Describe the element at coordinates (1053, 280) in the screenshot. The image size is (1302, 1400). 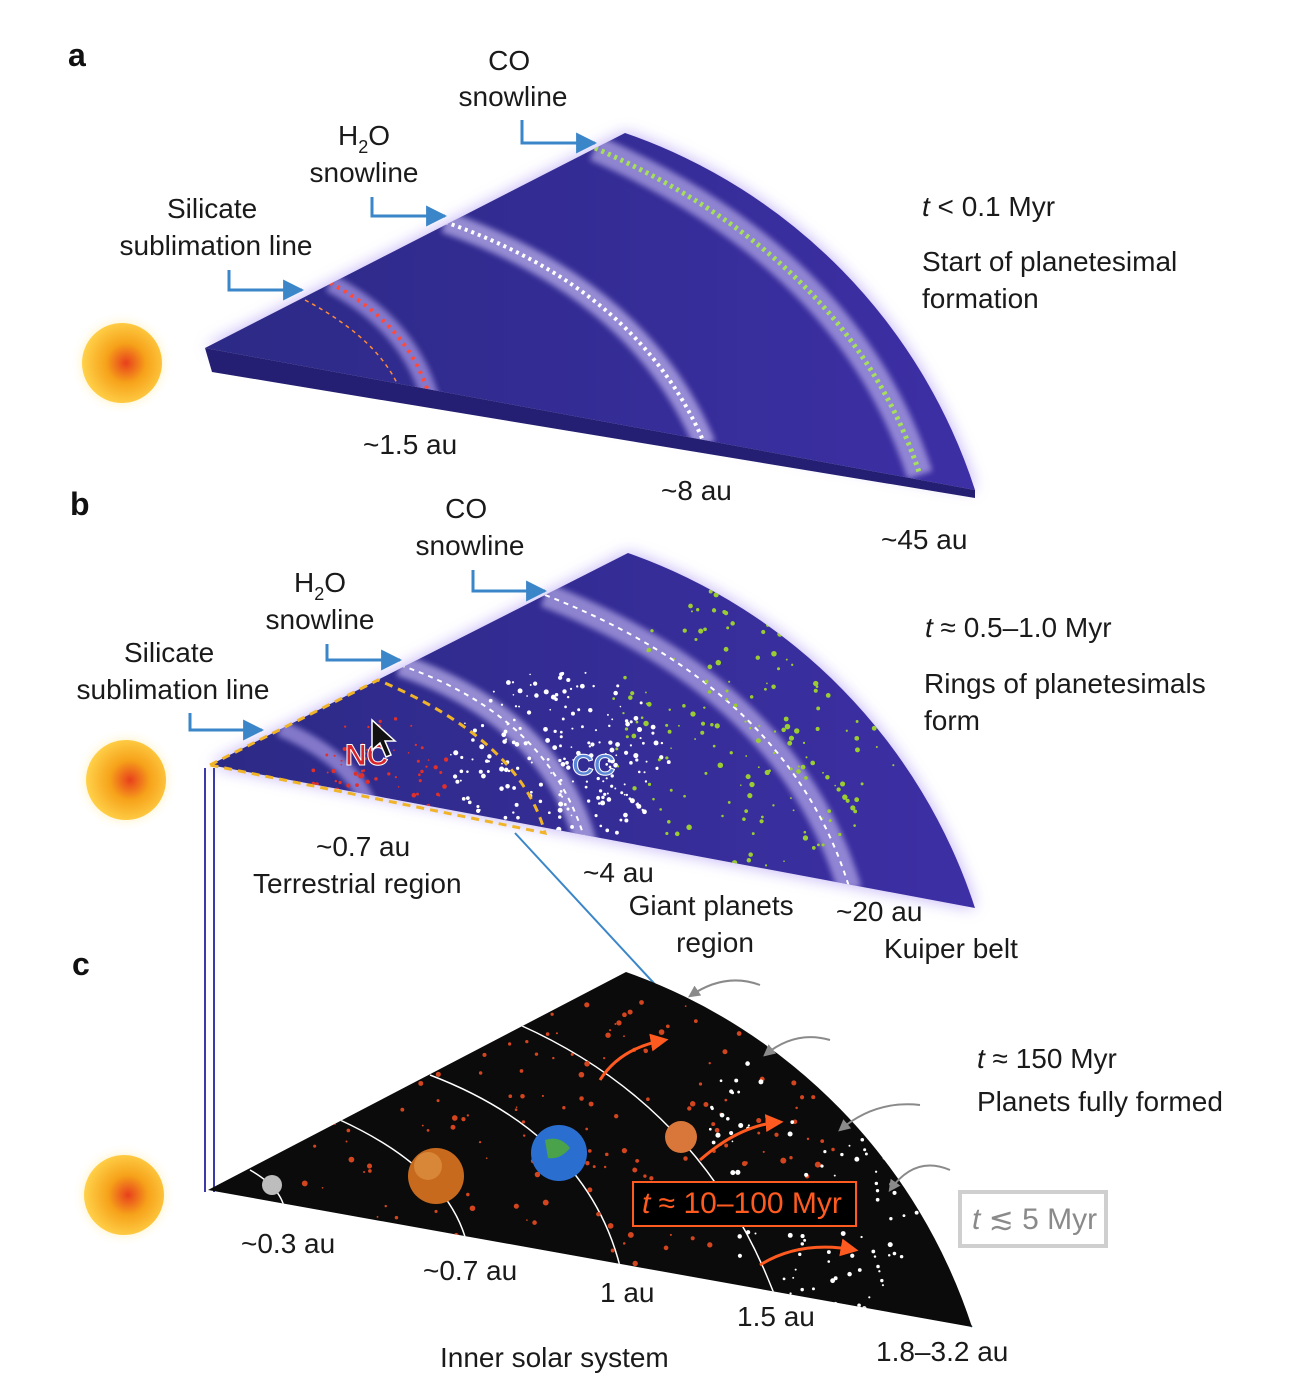
I see `caption-a: Start of planetesimal formation` at that location.